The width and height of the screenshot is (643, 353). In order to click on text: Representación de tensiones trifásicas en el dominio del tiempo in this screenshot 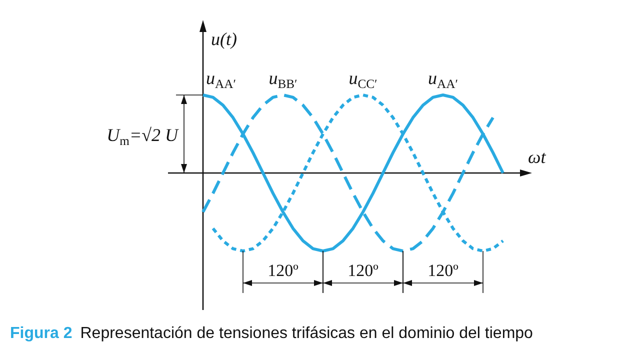, I will do `click(307, 333)`.